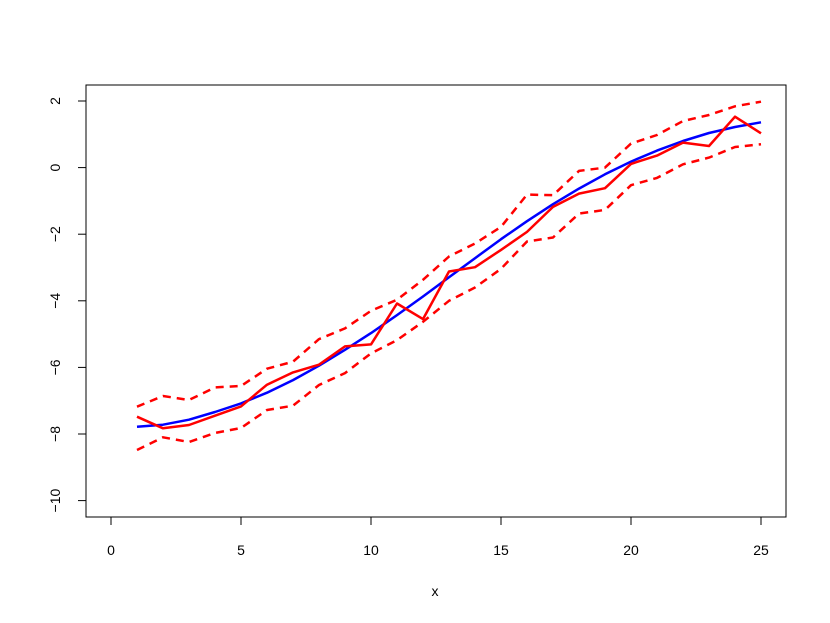 The image size is (830, 623). What do you see at coordinates (55, 101) in the screenshot?
I see `y-tick-label: 2` at bounding box center [55, 101].